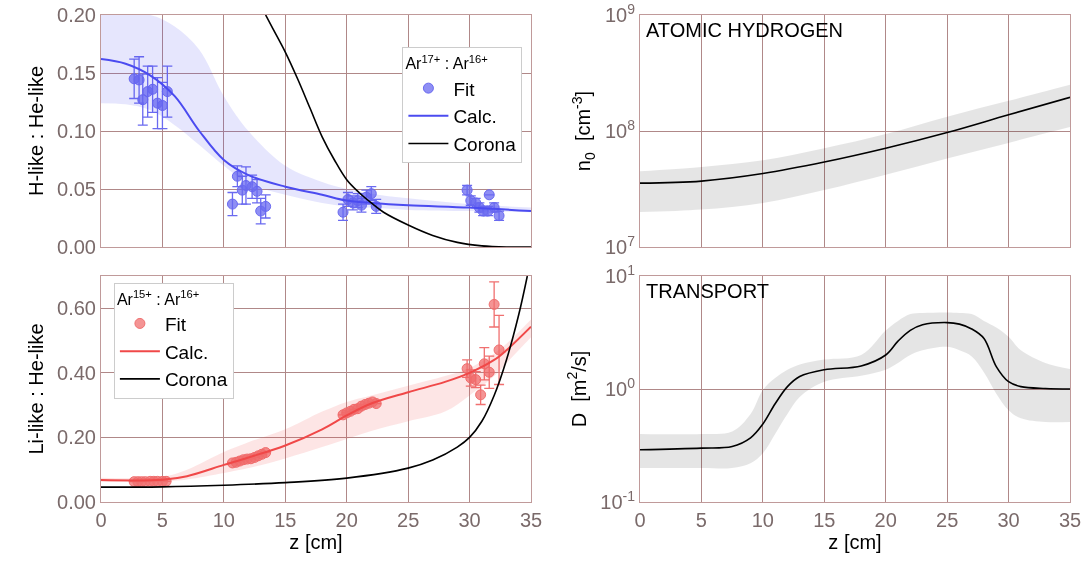 The width and height of the screenshot is (1088, 572). Describe the element at coordinates (76, 131) in the screenshot. I see `y-tick-label: 0.10` at that location.